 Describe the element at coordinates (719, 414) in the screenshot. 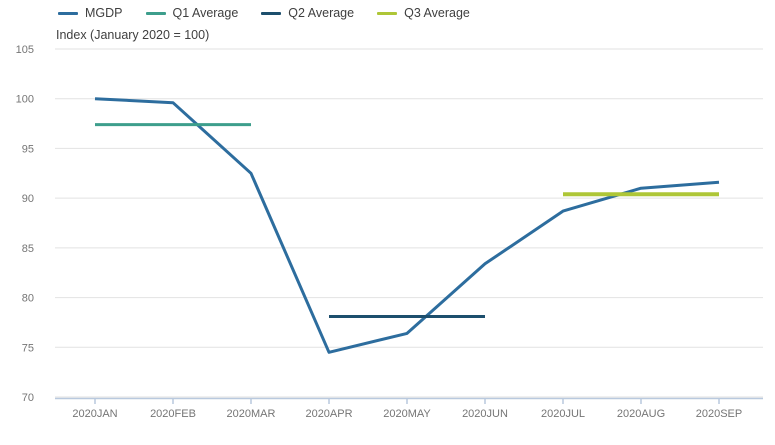

I see `x-axis-tick-2020SEP: 2020SEP` at that location.